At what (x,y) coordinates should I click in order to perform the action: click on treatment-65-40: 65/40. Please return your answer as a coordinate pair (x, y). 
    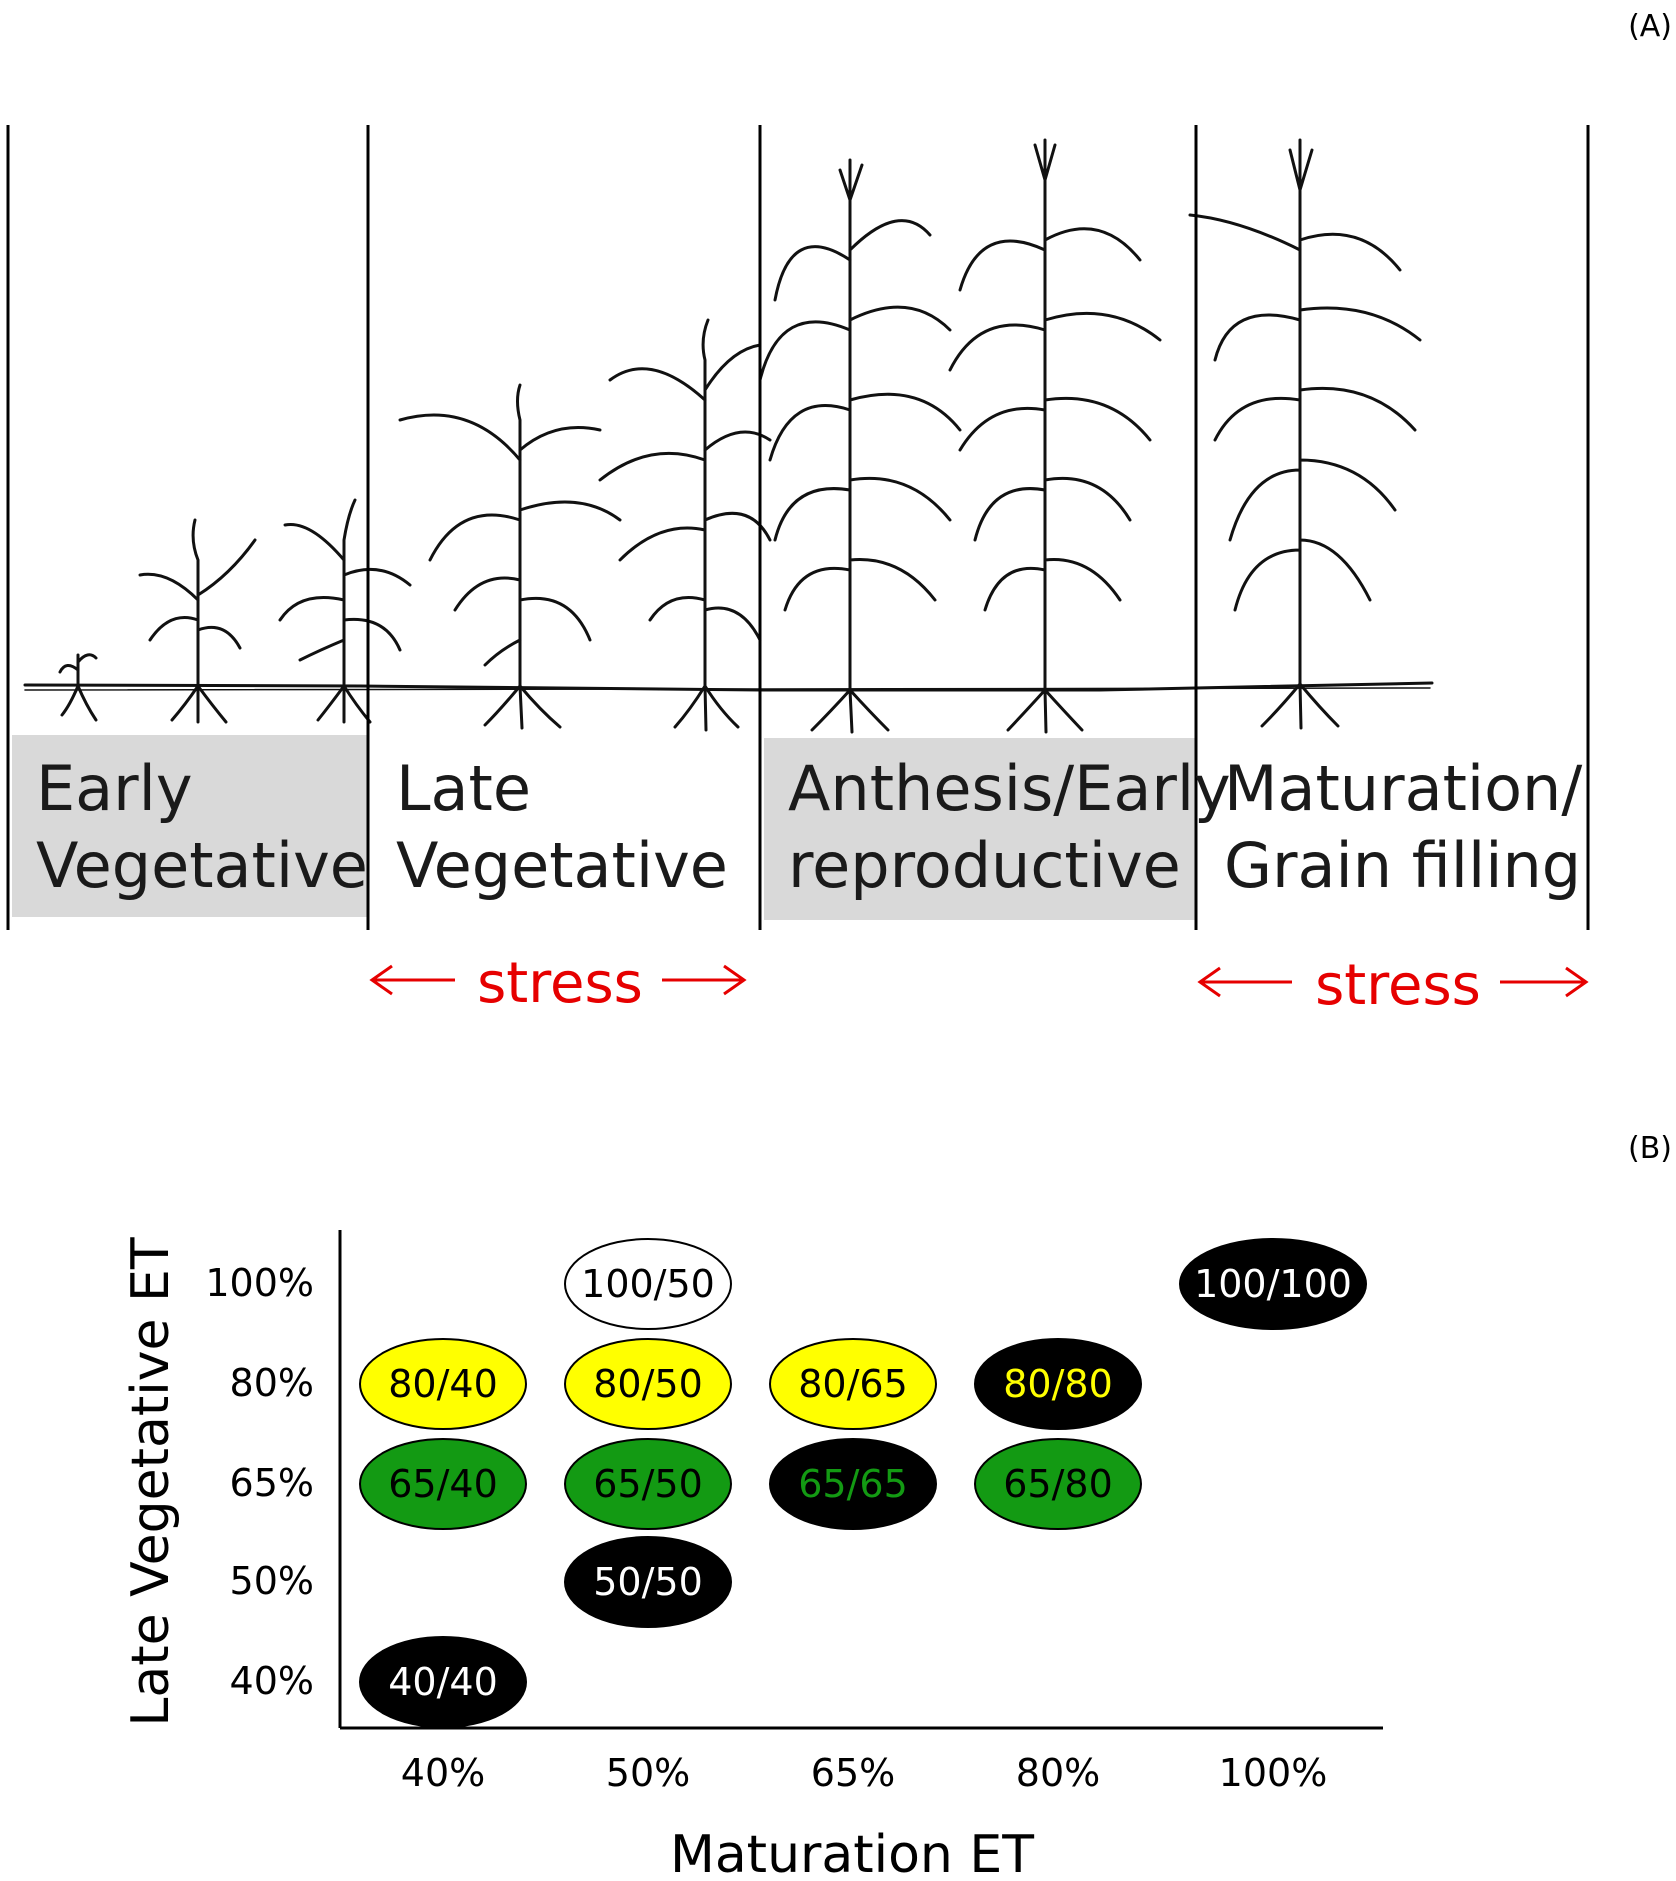
    Looking at the image, I should click on (443, 1484).